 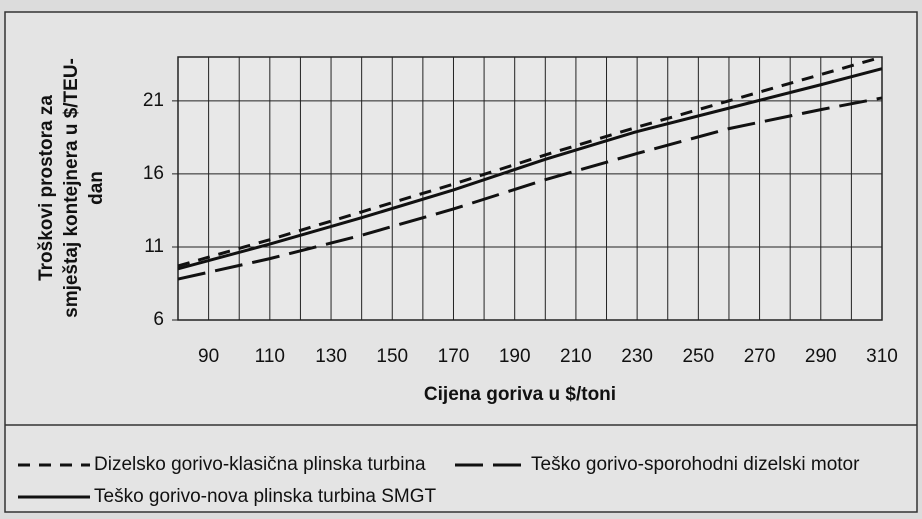 What do you see at coordinates (698, 356) in the screenshot?
I see `x-tick-label: 250` at bounding box center [698, 356].